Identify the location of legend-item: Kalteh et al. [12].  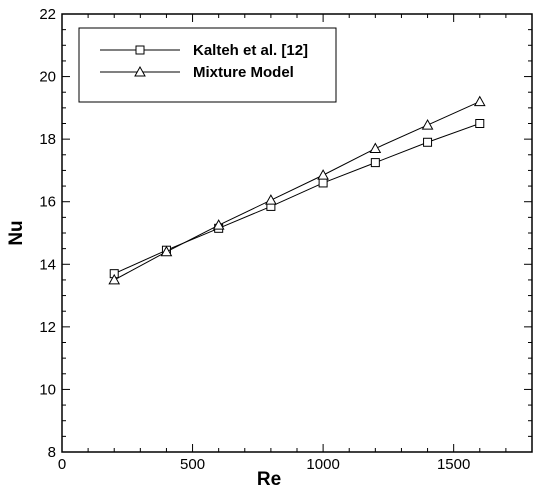
(204, 50).